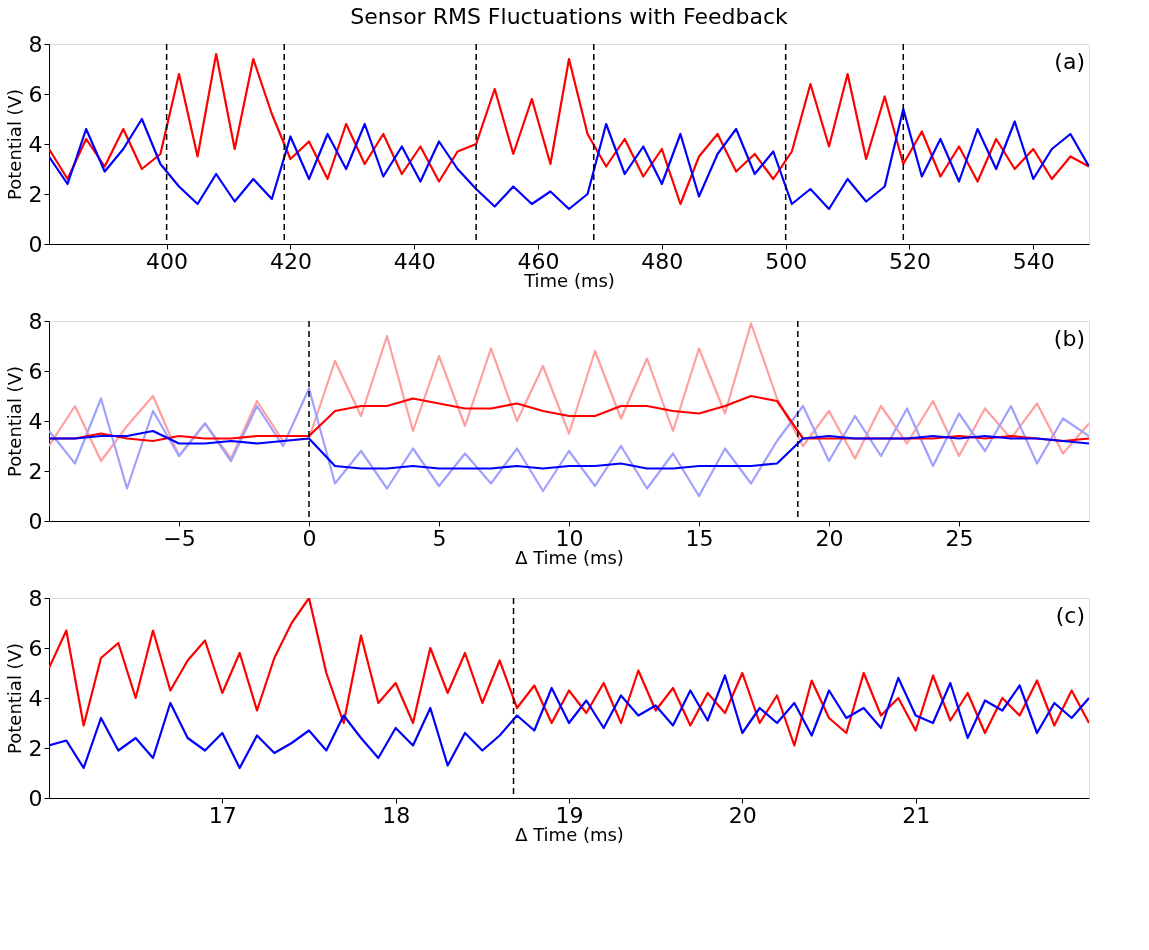  What do you see at coordinates (786, 261) in the screenshot?
I see `x-tick-label: 500` at bounding box center [786, 261].